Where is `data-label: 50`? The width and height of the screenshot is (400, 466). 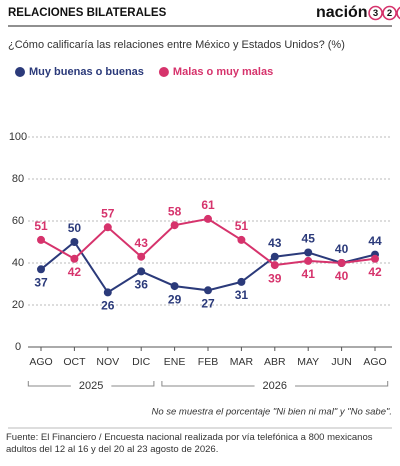
data-label: 50 is located at coordinates (75, 228).